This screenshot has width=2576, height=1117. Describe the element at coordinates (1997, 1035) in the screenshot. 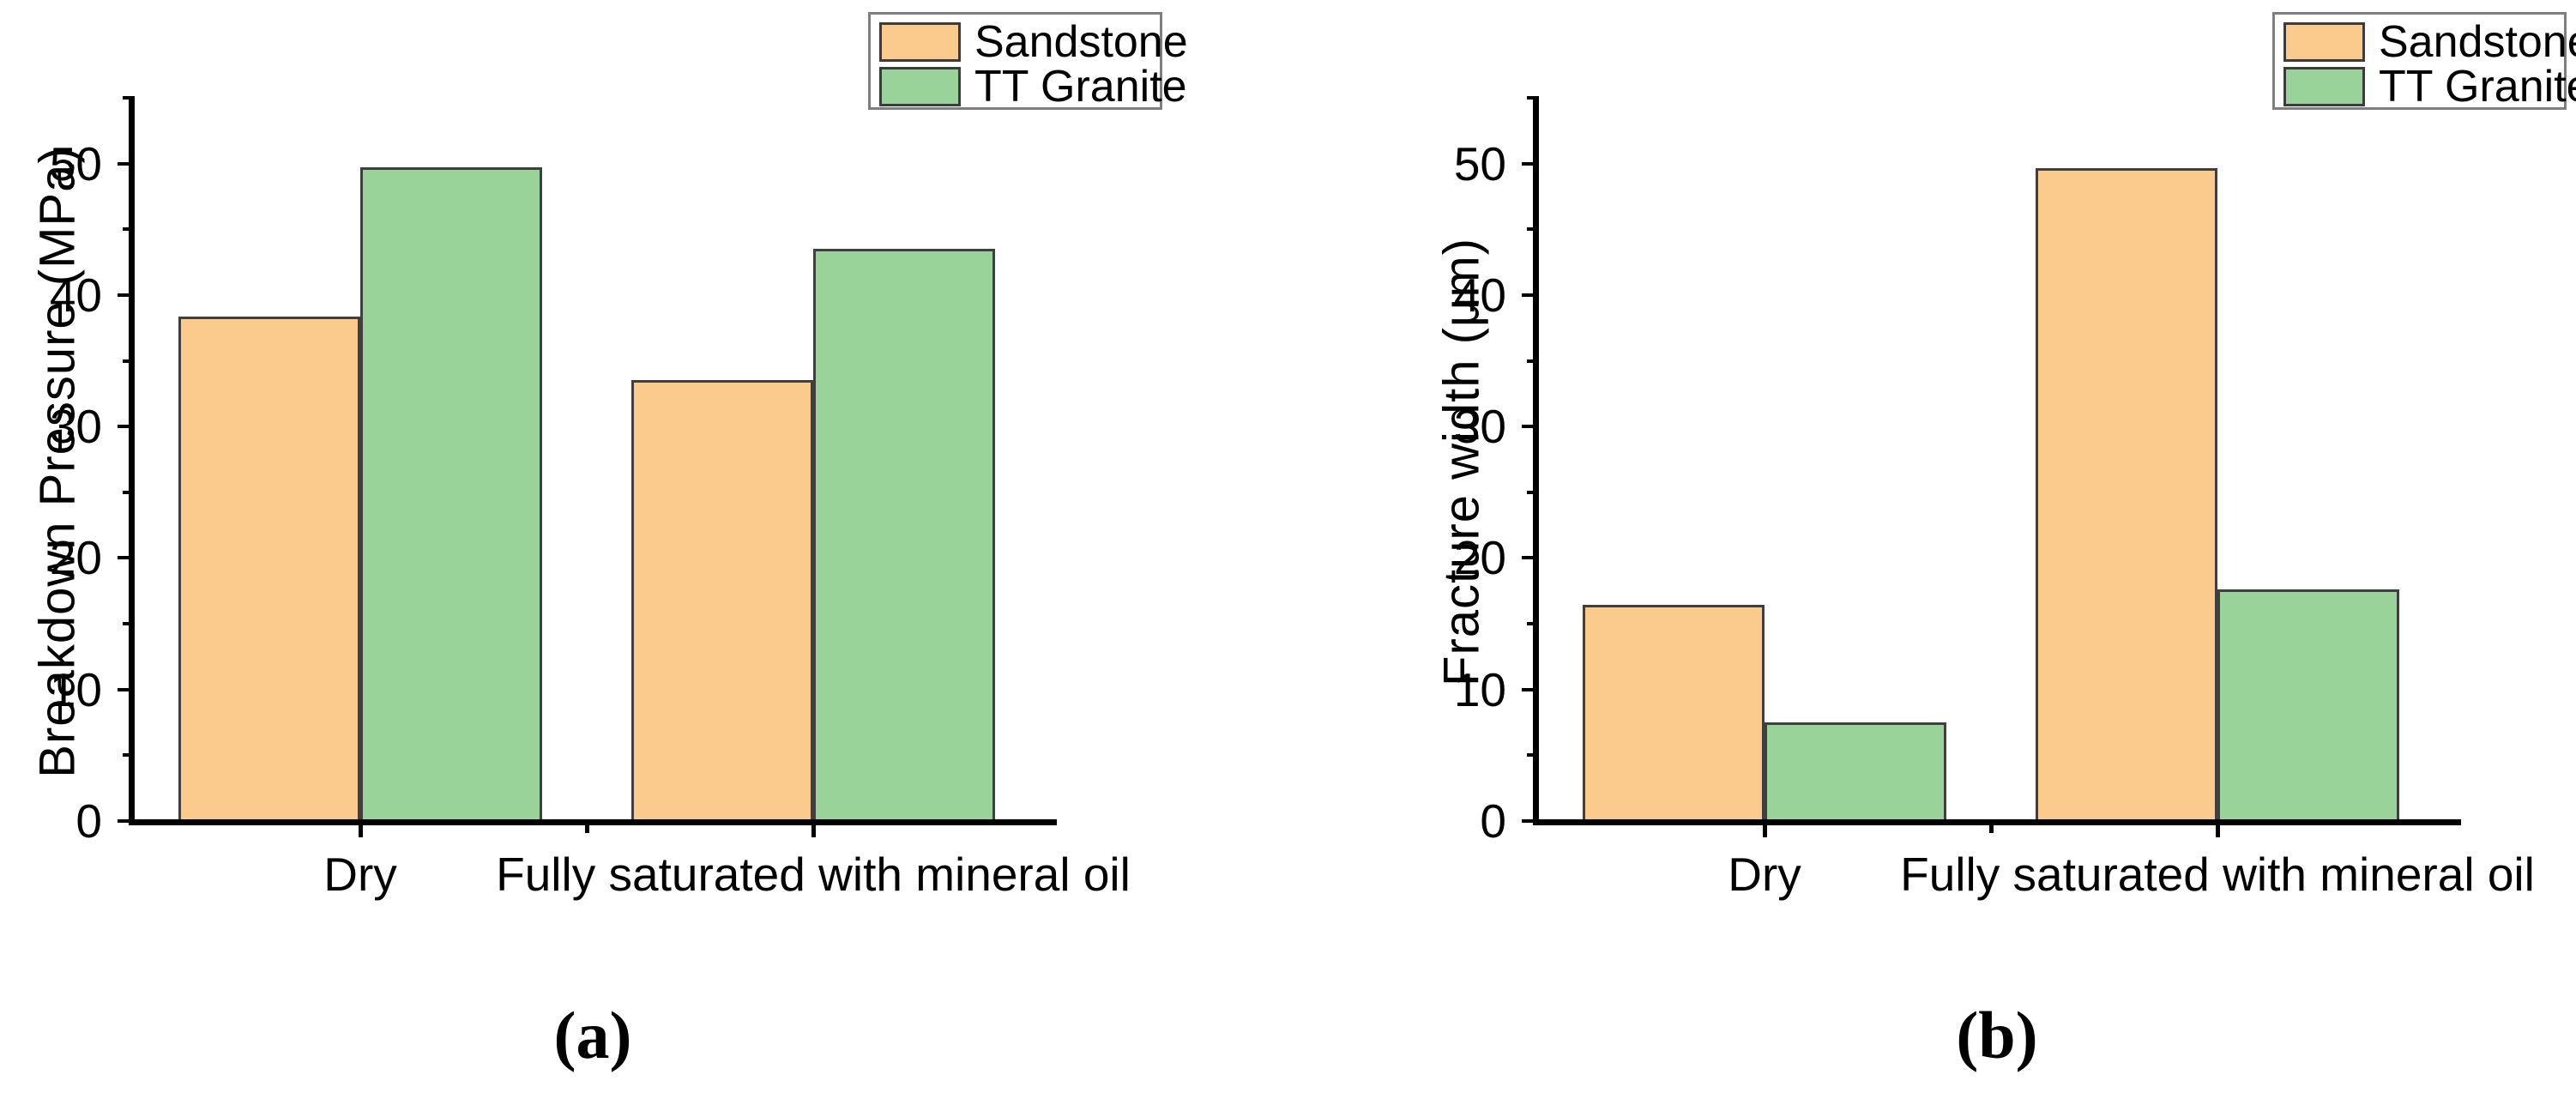

I see `panel-label-b: (b)` at that location.